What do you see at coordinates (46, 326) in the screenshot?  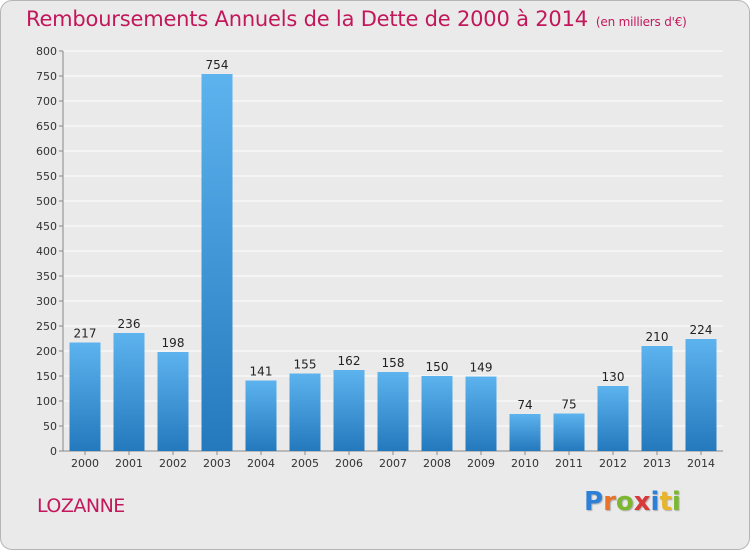 I see `y-tick-label: 250` at bounding box center [46, 326].